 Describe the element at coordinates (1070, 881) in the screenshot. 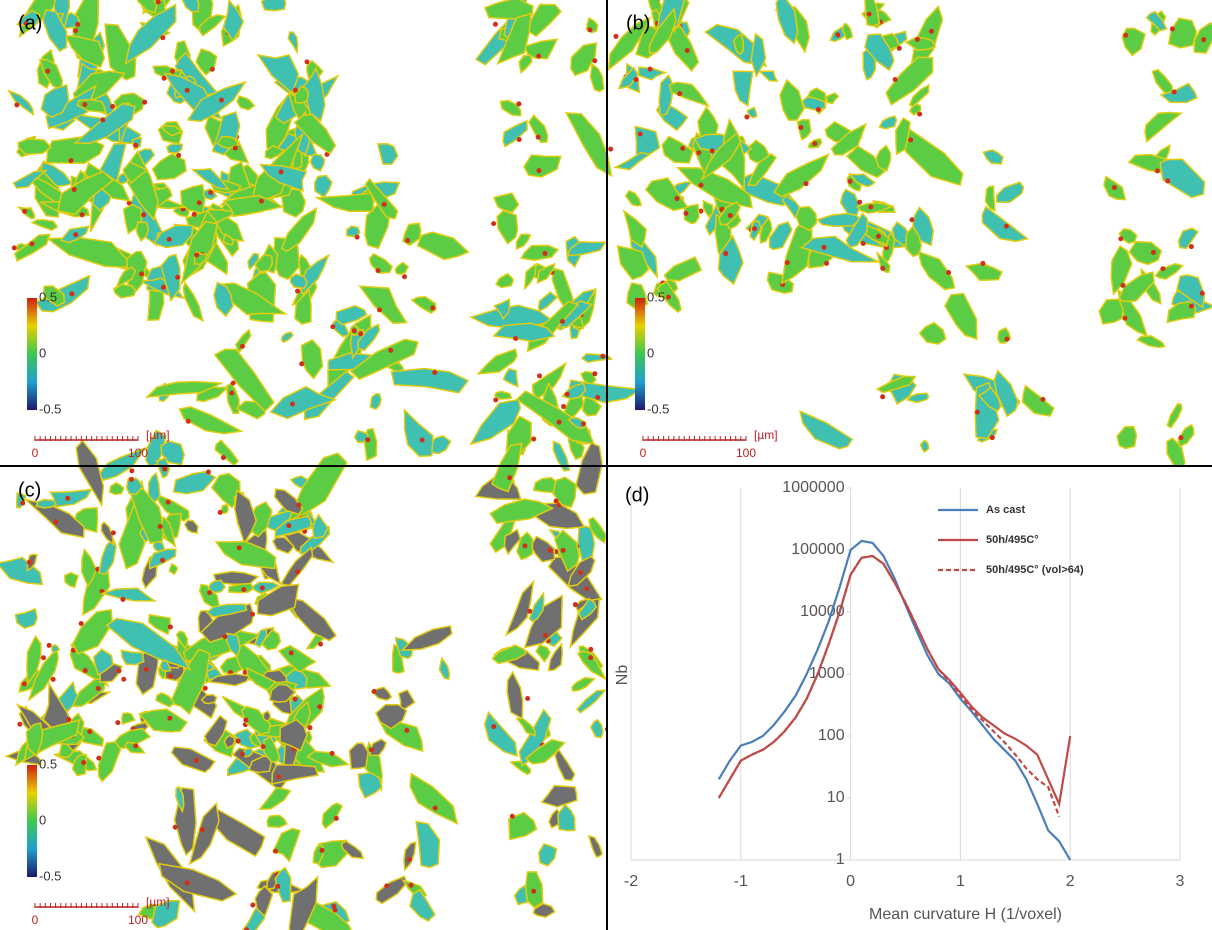

I see `x-tick-label: 2` at that location.